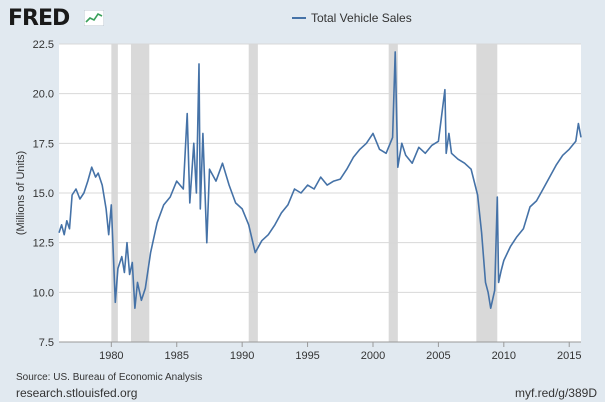  Describe the element at coordinates (21, 193) in the screenshot. I see `y-axis-label: (Millions of Units)` at that location.